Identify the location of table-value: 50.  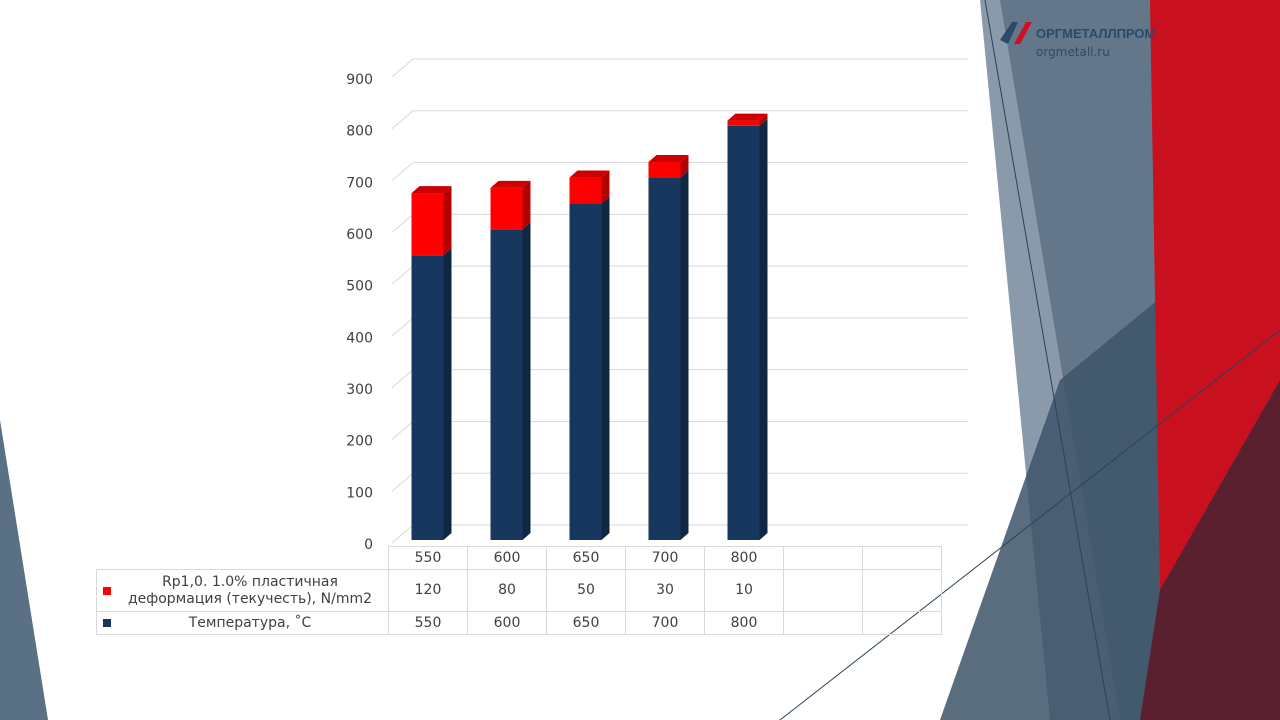
(586, 590).